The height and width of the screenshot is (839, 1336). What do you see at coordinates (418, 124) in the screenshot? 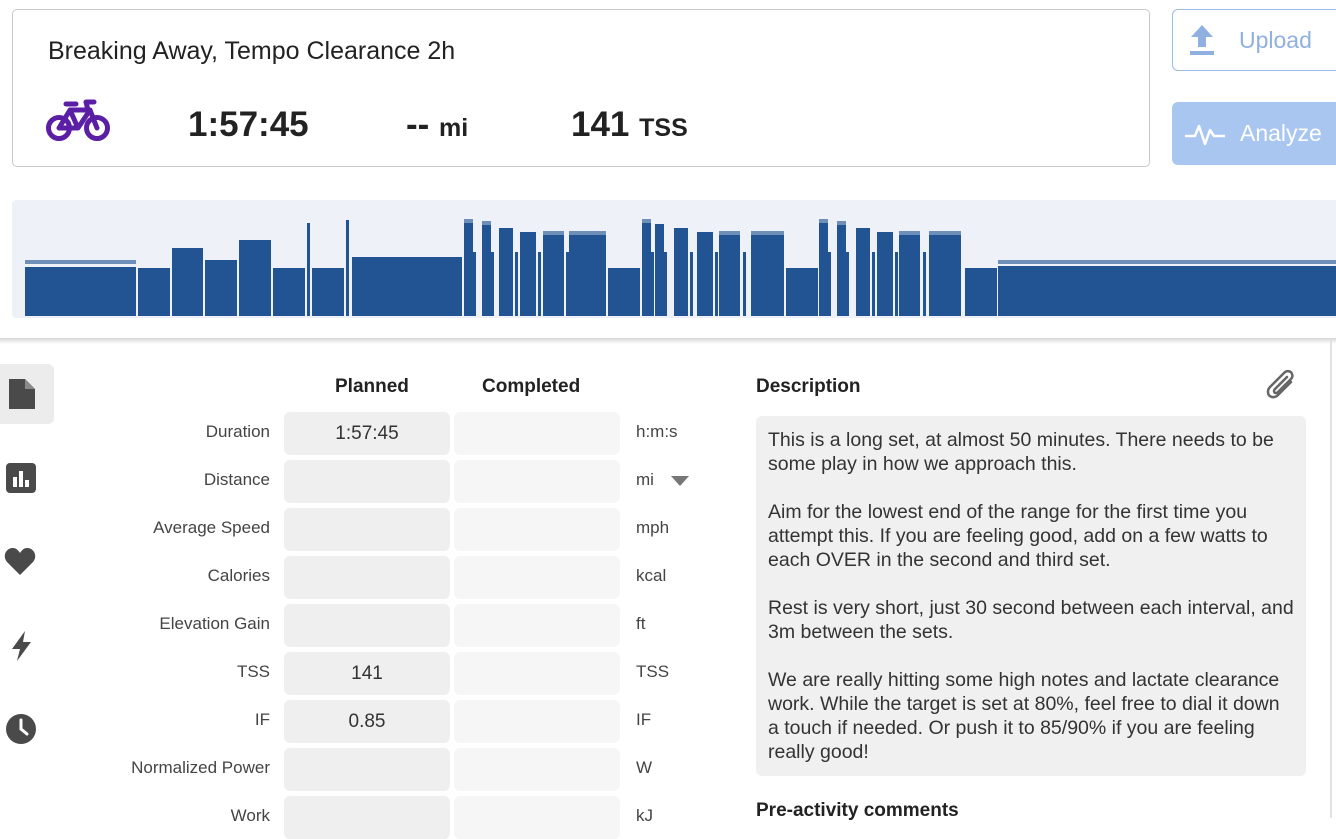
I see `distance-value: --` at bounding box center [418, 124].